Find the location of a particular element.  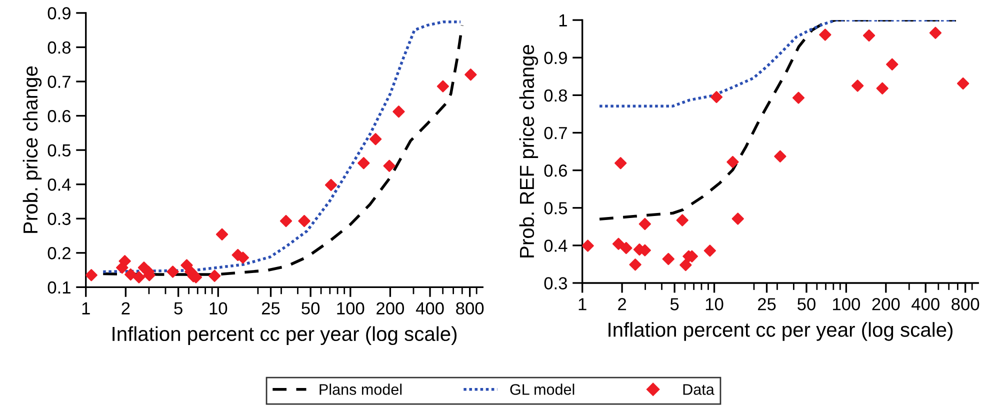

legend-label: GL model is located at coordinates (542, 389).